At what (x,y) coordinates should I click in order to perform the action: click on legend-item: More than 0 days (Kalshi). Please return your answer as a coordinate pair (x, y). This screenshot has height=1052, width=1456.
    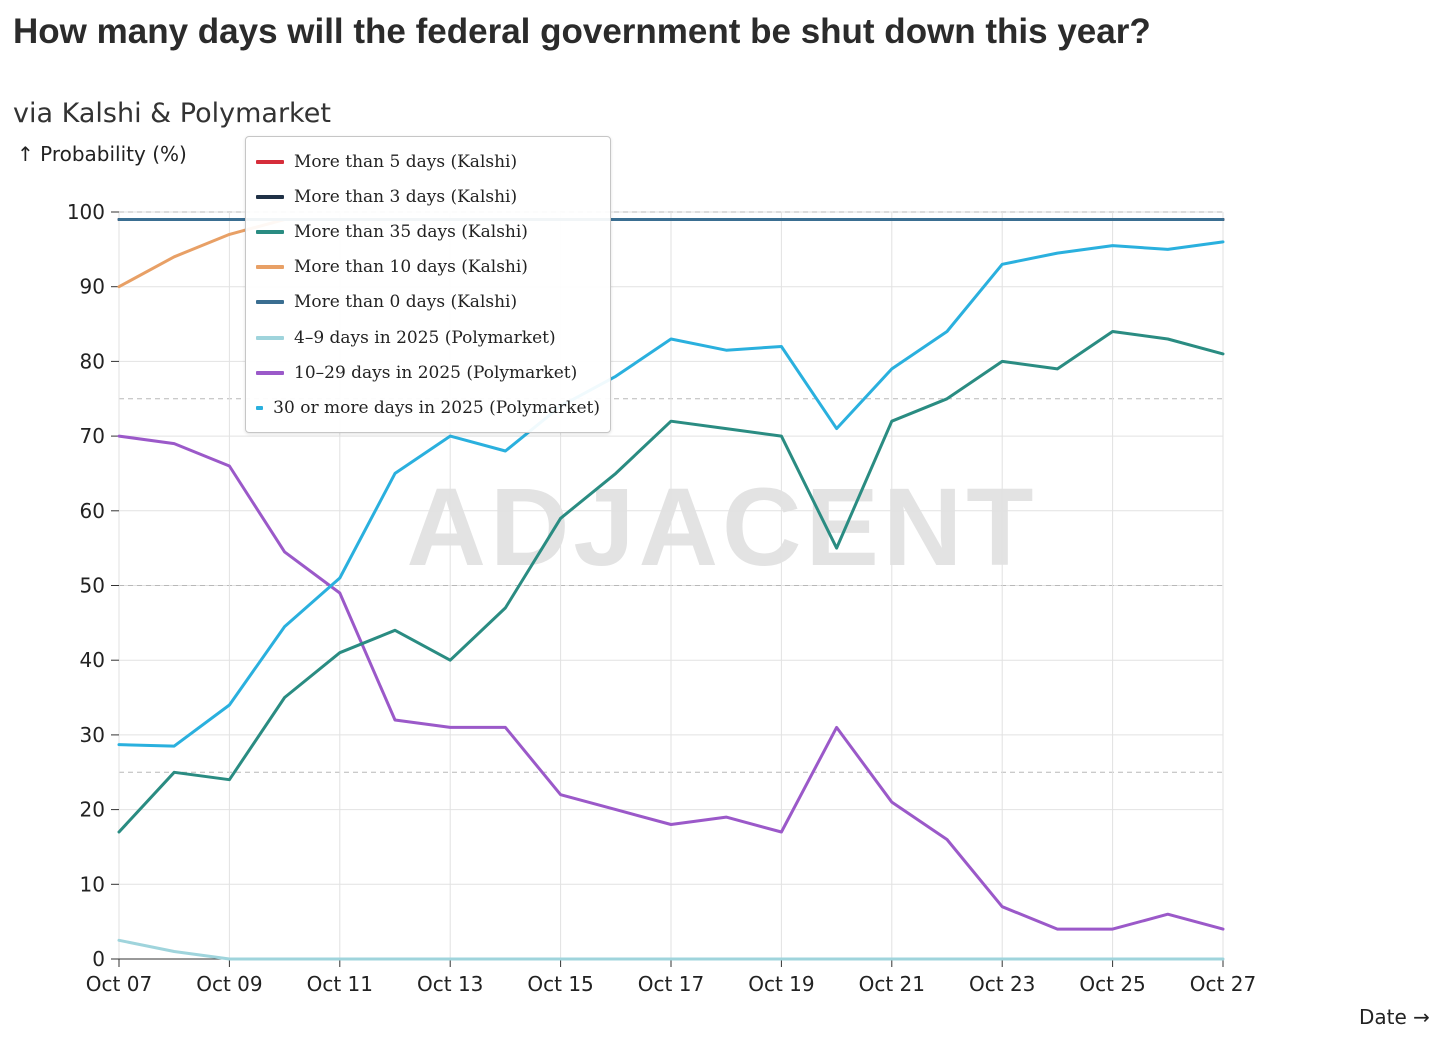
    Looking at the image, I should click on (428, 302).